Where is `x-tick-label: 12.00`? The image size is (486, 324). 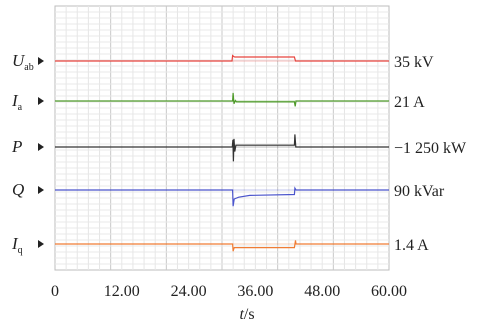 x-tick-label: 12.00 is located at coordinates (122, 291).